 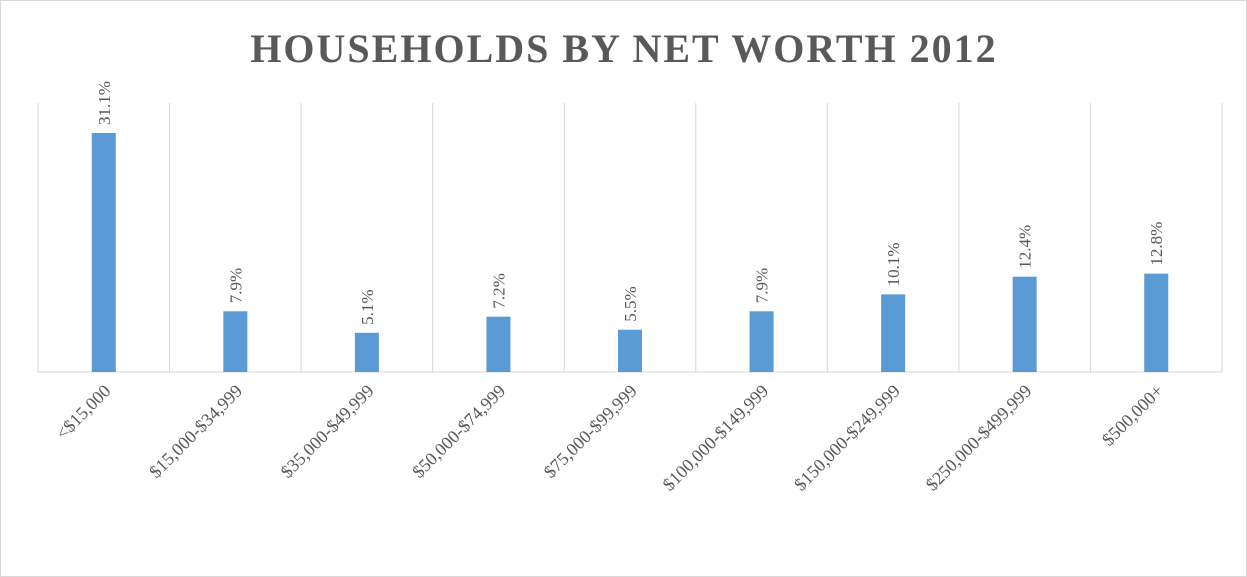 I want to click on data-label: 7.2%, so click(x=498, y=290).